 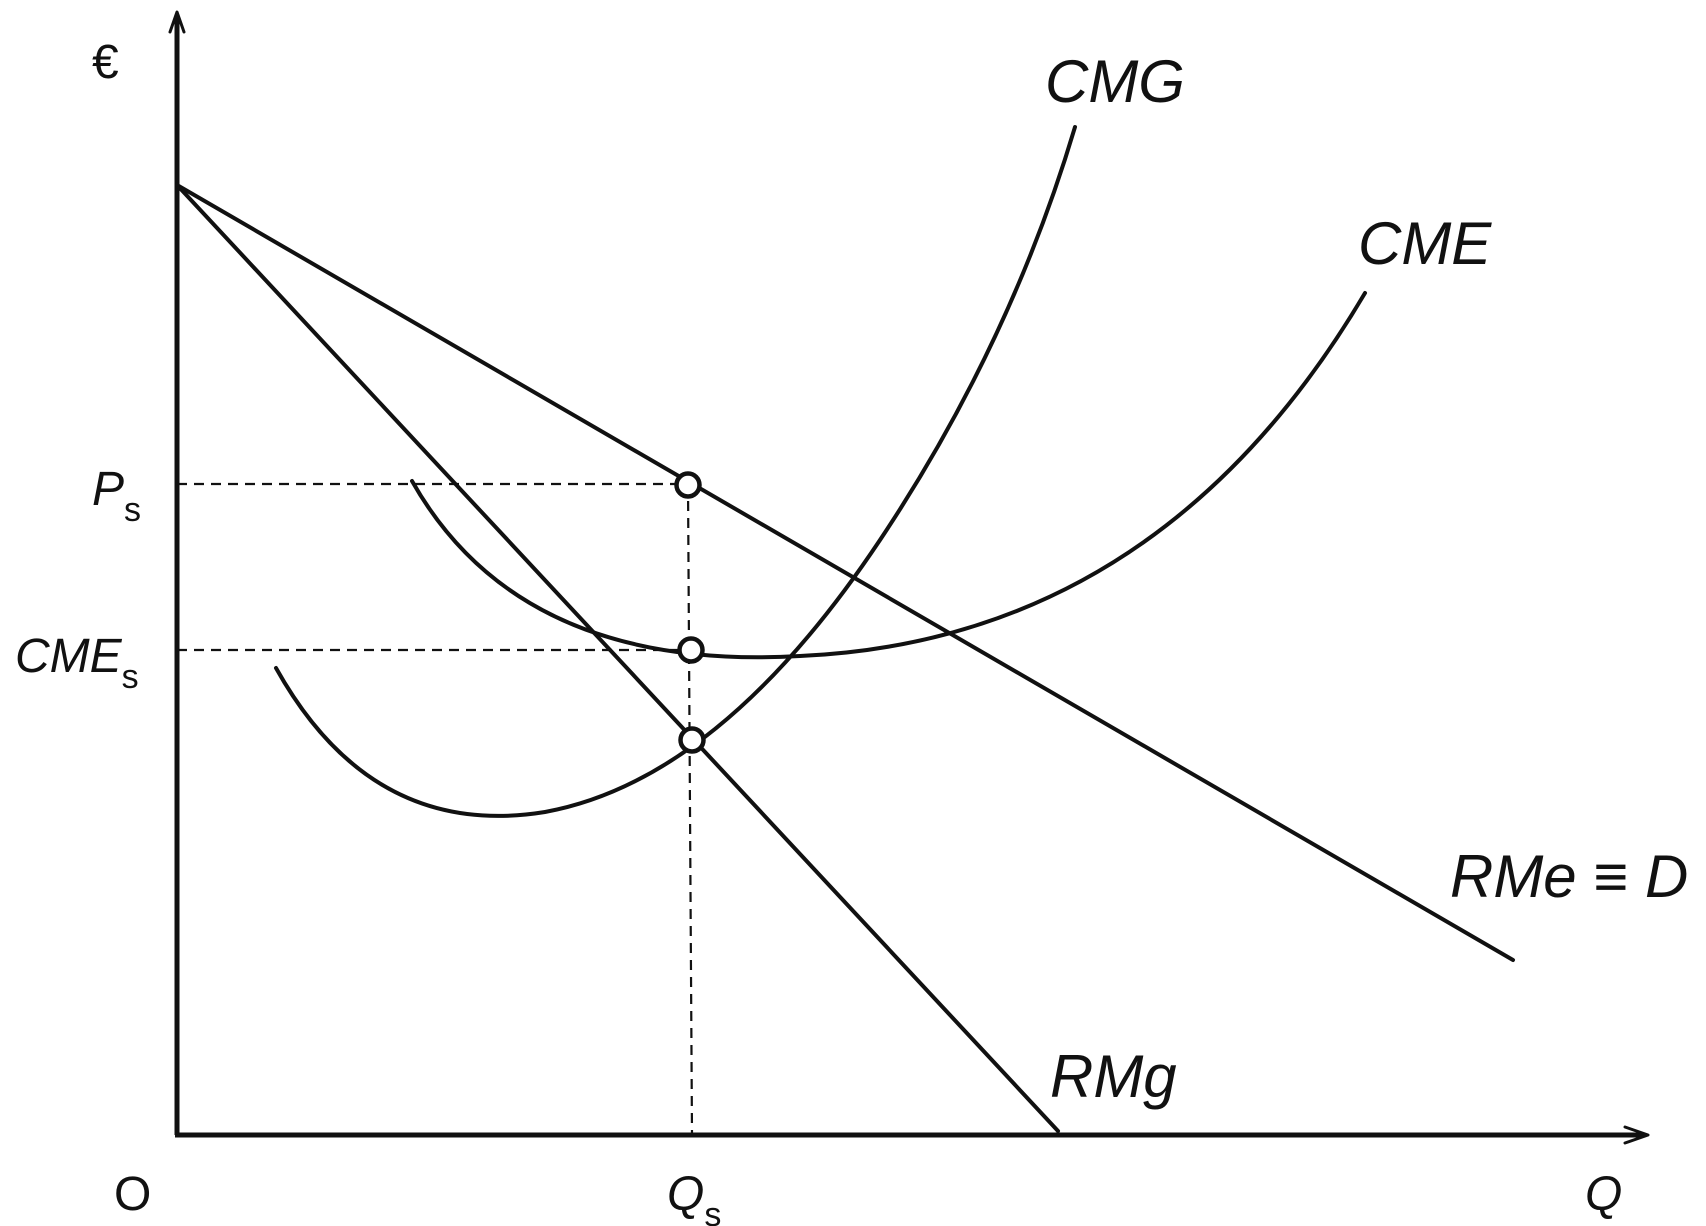 What do you see at coordinates (132, 1194) in the screenshot?
I see `origin-label: O` at bounding box center [132, 1194].